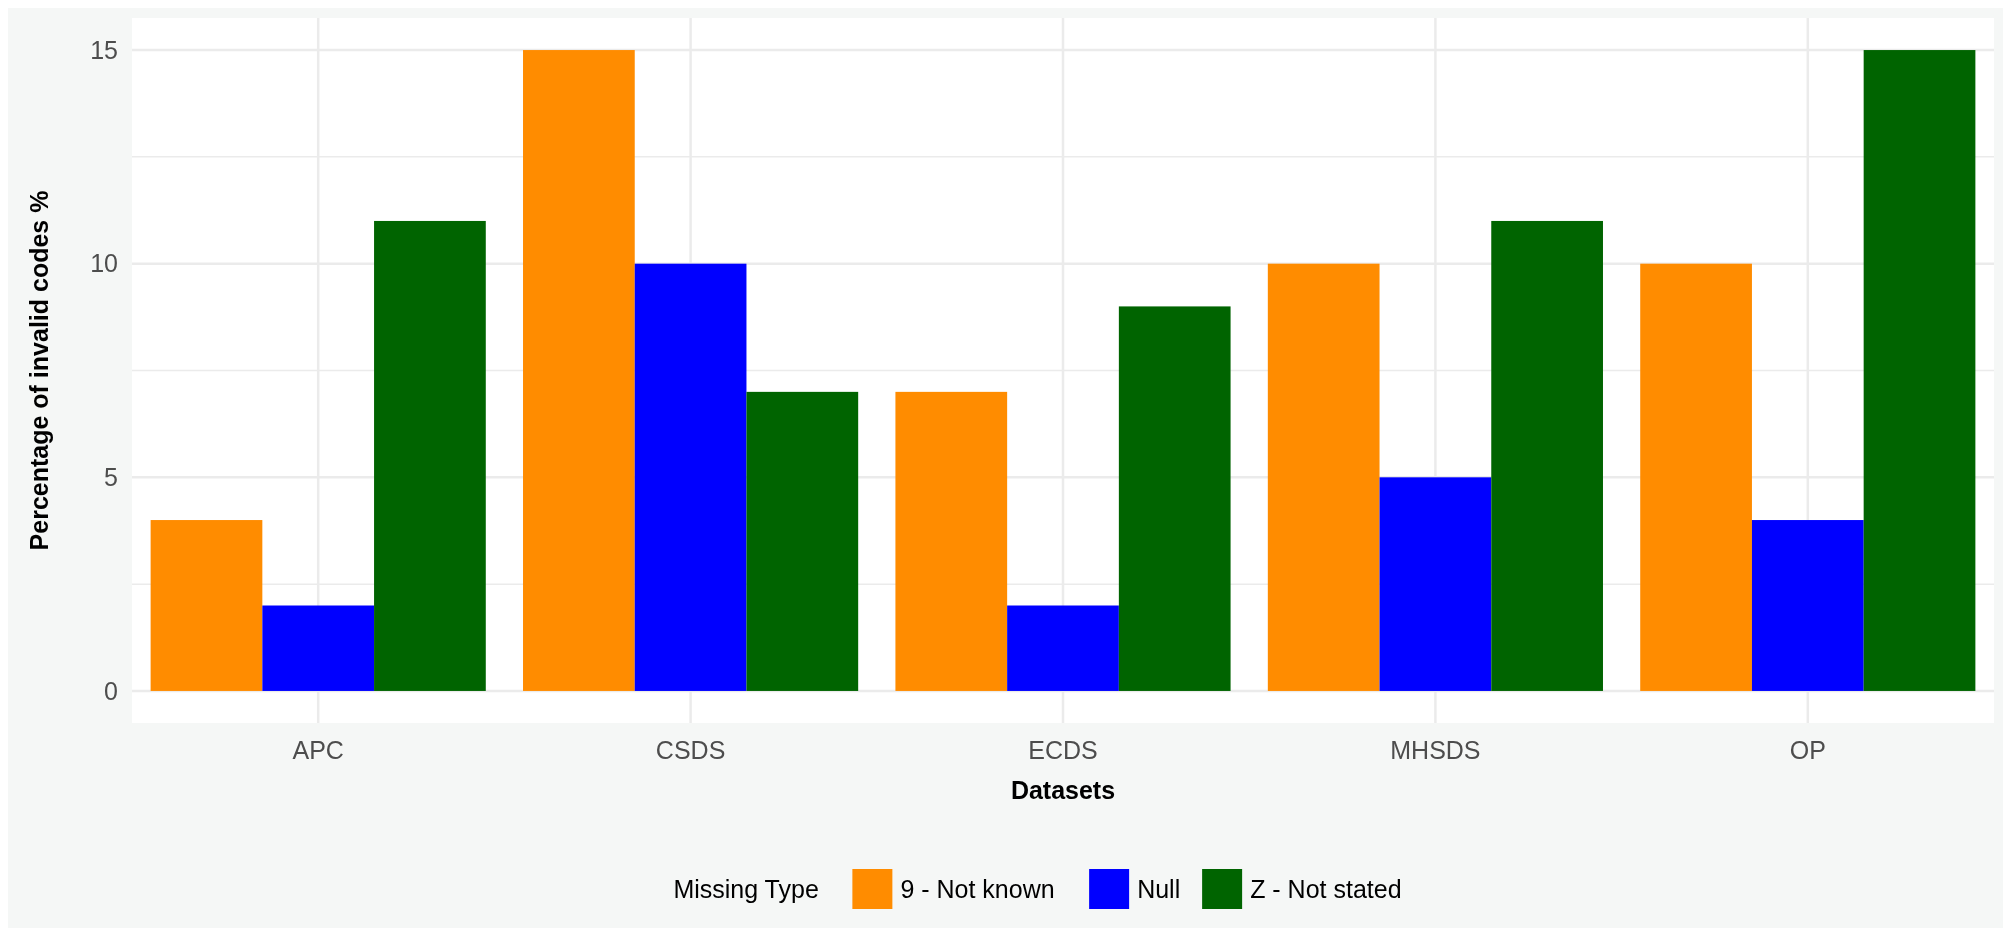  What do you see at coordinates (318, 750) in the screenshot?
I see `x-tick-label: APC` at bounding box center [318, 750].